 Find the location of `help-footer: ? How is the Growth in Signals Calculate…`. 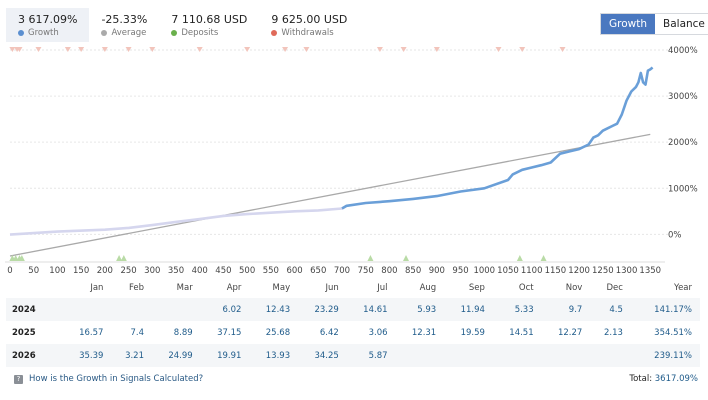

help-footer: ? How is the Growth in Signals Calculate… is located at coordinates (108, 379).